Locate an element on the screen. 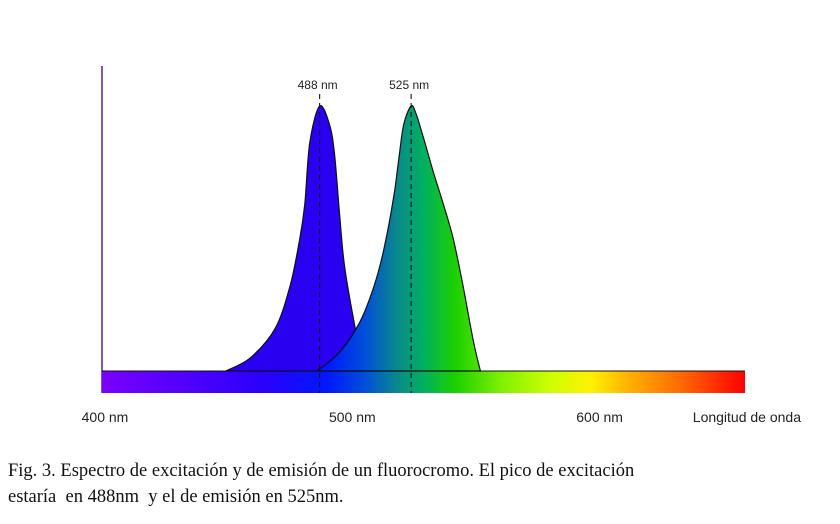  excitation-peak-label: 488 nm is located at coordinates (318, 85).